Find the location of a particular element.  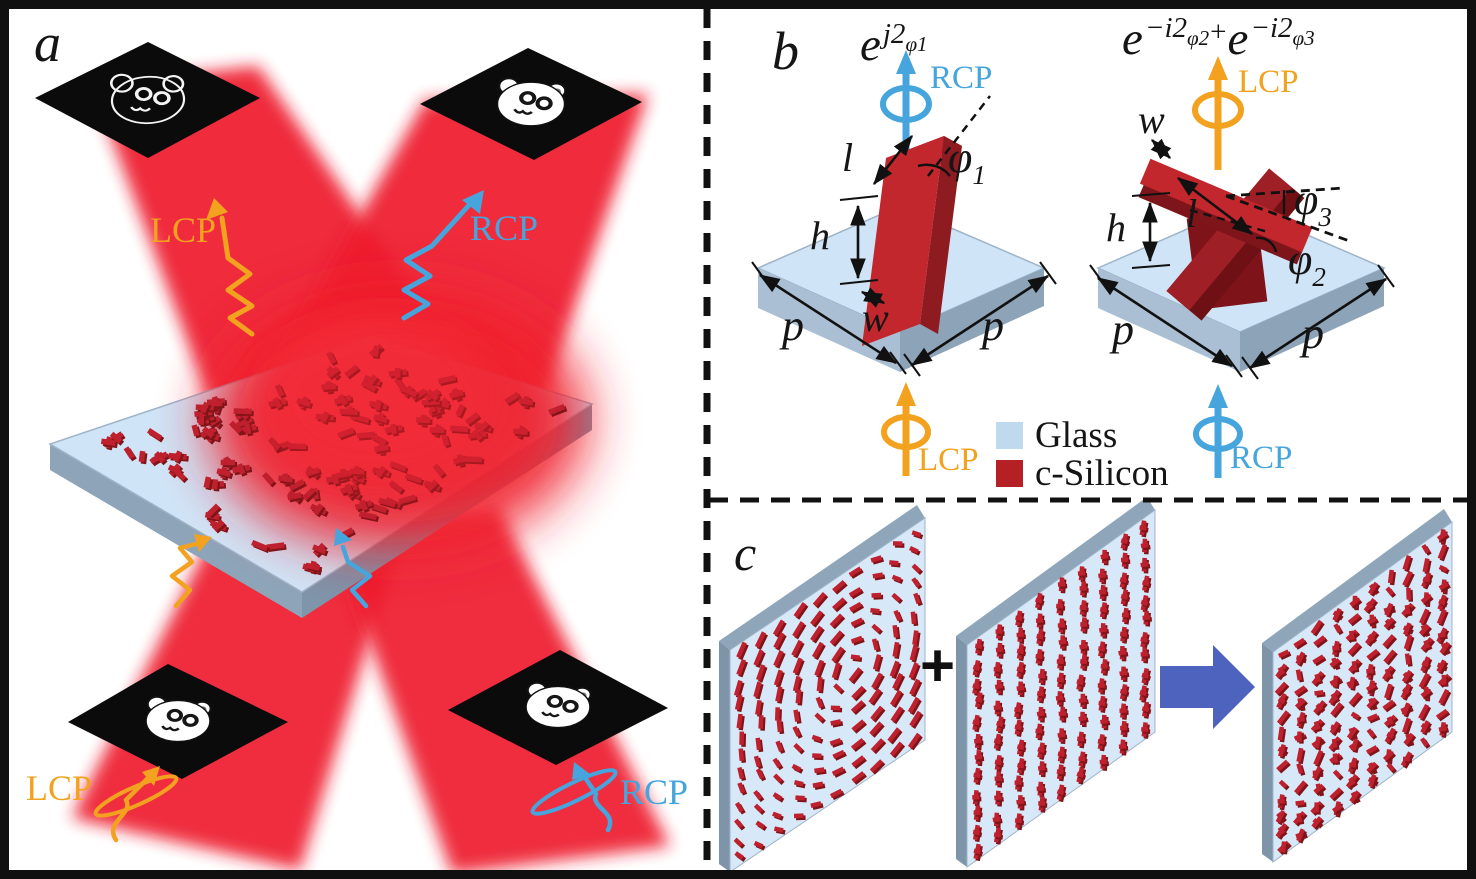

plate3-edge-left is located at coordinates (1267, 752).